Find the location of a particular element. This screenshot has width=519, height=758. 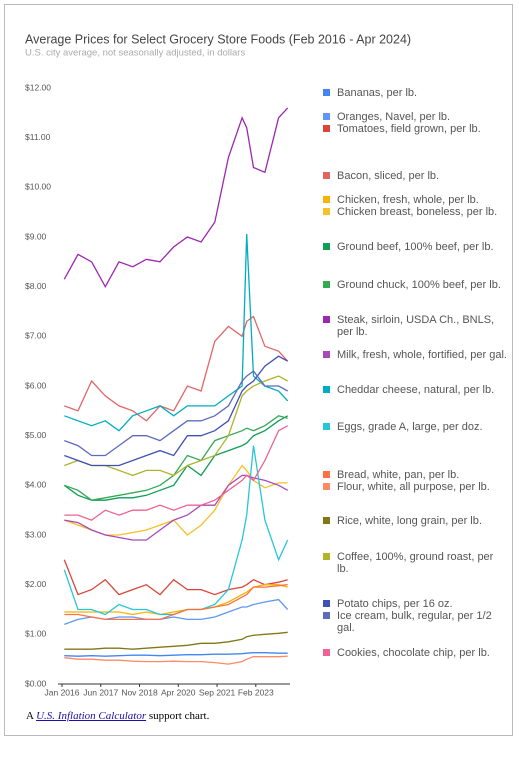

y-tick-label: $7.00 is located at coordinates (36, 336).